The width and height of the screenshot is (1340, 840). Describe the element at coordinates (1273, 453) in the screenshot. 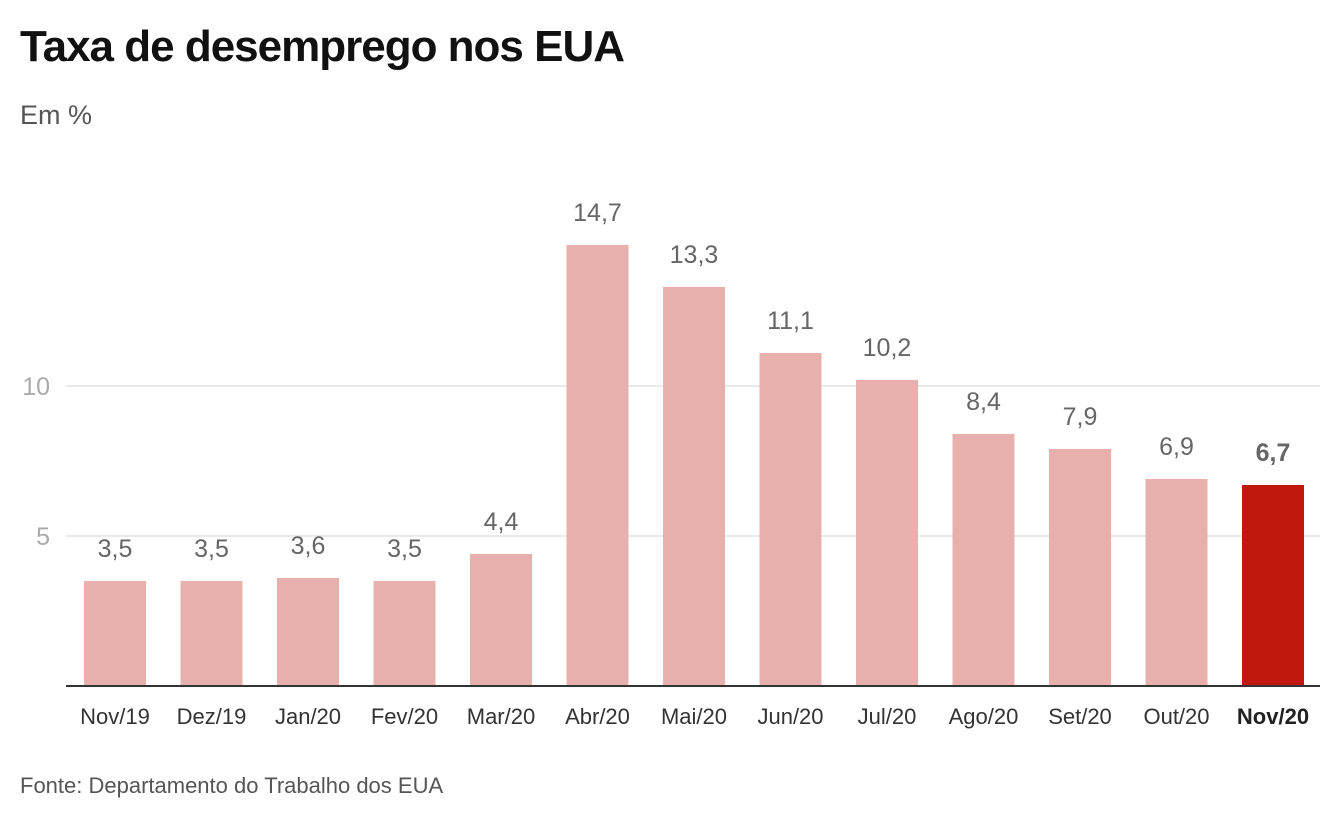

I see `value-label: 6,7` at that location.